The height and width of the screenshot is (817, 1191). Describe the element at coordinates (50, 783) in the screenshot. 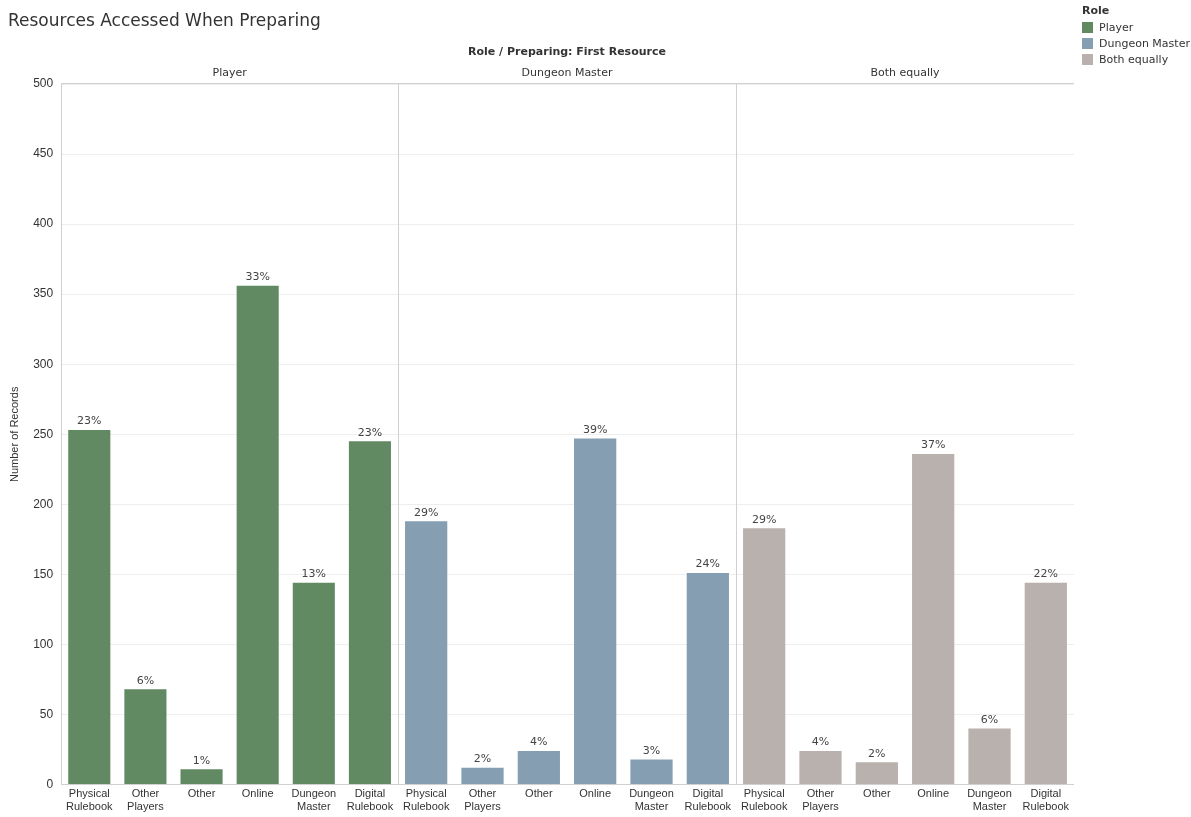

I see `y-tick-label: 0` at that location.